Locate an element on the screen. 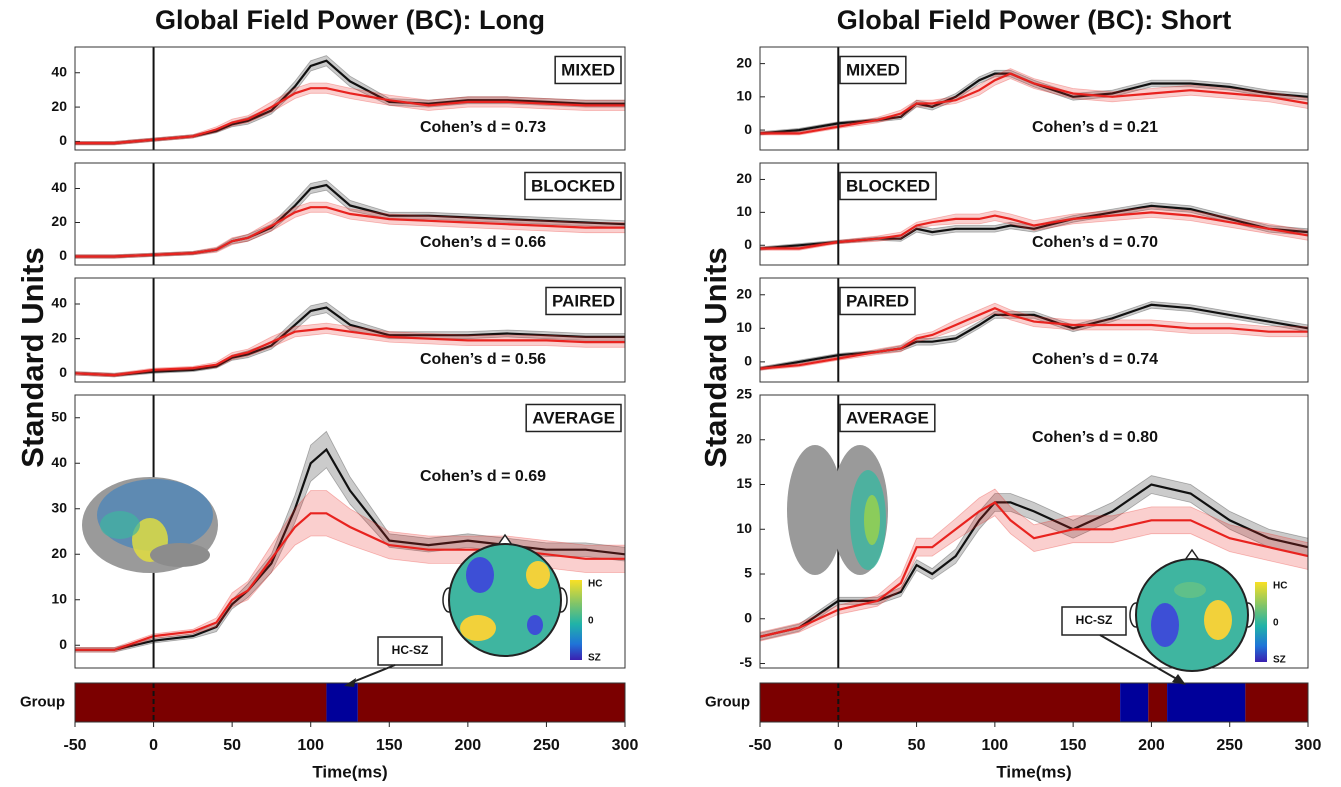 The width and height of the screenshot is (1341, 787). condition-label: PAIRED is located at coordinates (583, 300).